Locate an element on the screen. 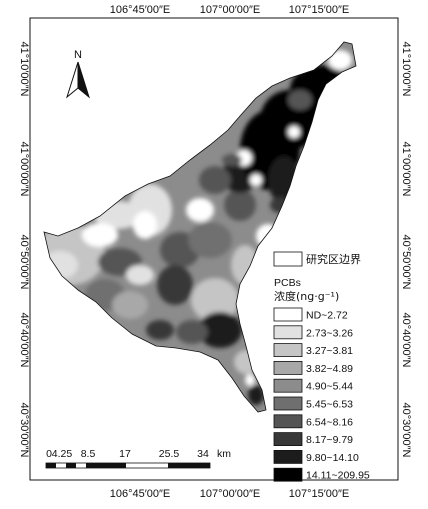 This screenshot has height=509, width=428. north-arrow-icon: N is located at coordinates (78, 74).